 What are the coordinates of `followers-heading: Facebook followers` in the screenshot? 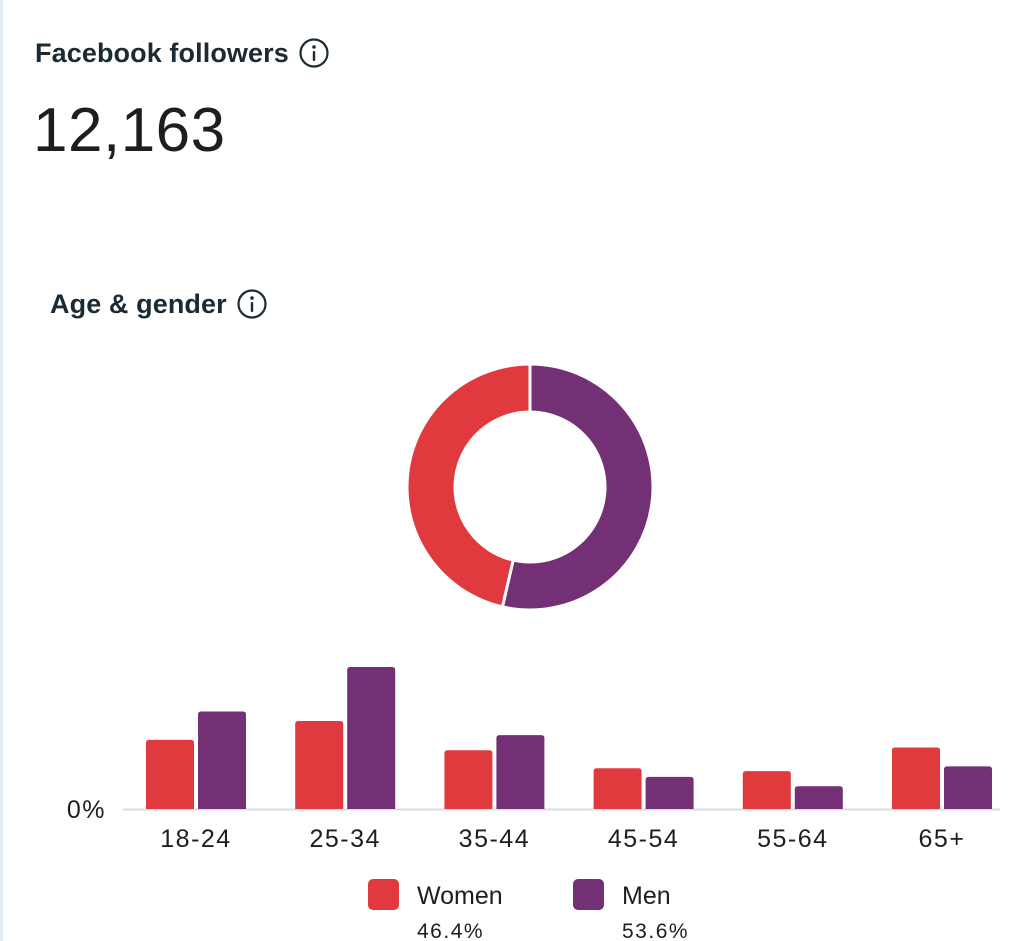 It's located at (182, 53).